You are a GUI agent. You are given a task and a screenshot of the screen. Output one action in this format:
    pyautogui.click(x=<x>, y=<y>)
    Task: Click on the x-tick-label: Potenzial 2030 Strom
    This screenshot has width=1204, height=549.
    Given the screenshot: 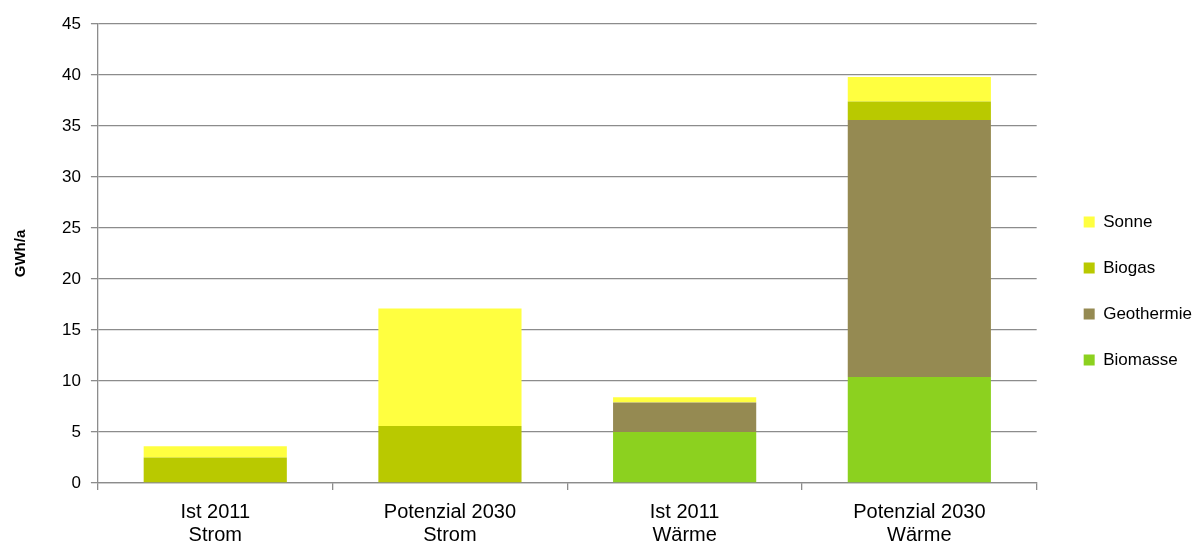 What is the action you would take?
    pyautogui.click(x=450, y=523)
    